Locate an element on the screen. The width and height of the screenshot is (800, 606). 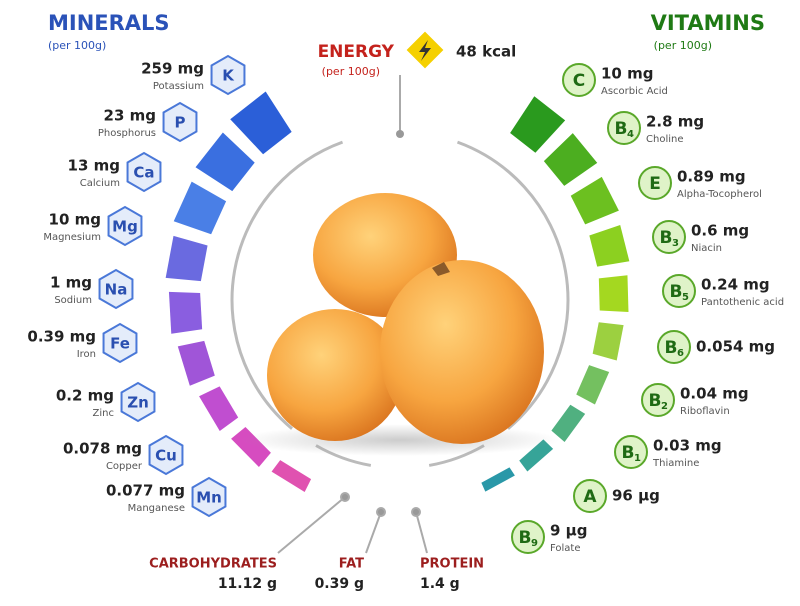
macro-lines is located at coordinates (352, 523).